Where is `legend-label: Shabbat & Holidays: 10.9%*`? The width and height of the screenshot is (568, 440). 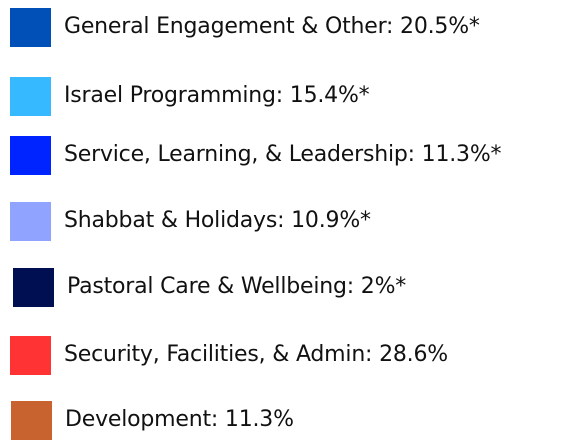
legend-label: Shabbat & Holidays: 10.9%* is located at coordinates (217, 220).